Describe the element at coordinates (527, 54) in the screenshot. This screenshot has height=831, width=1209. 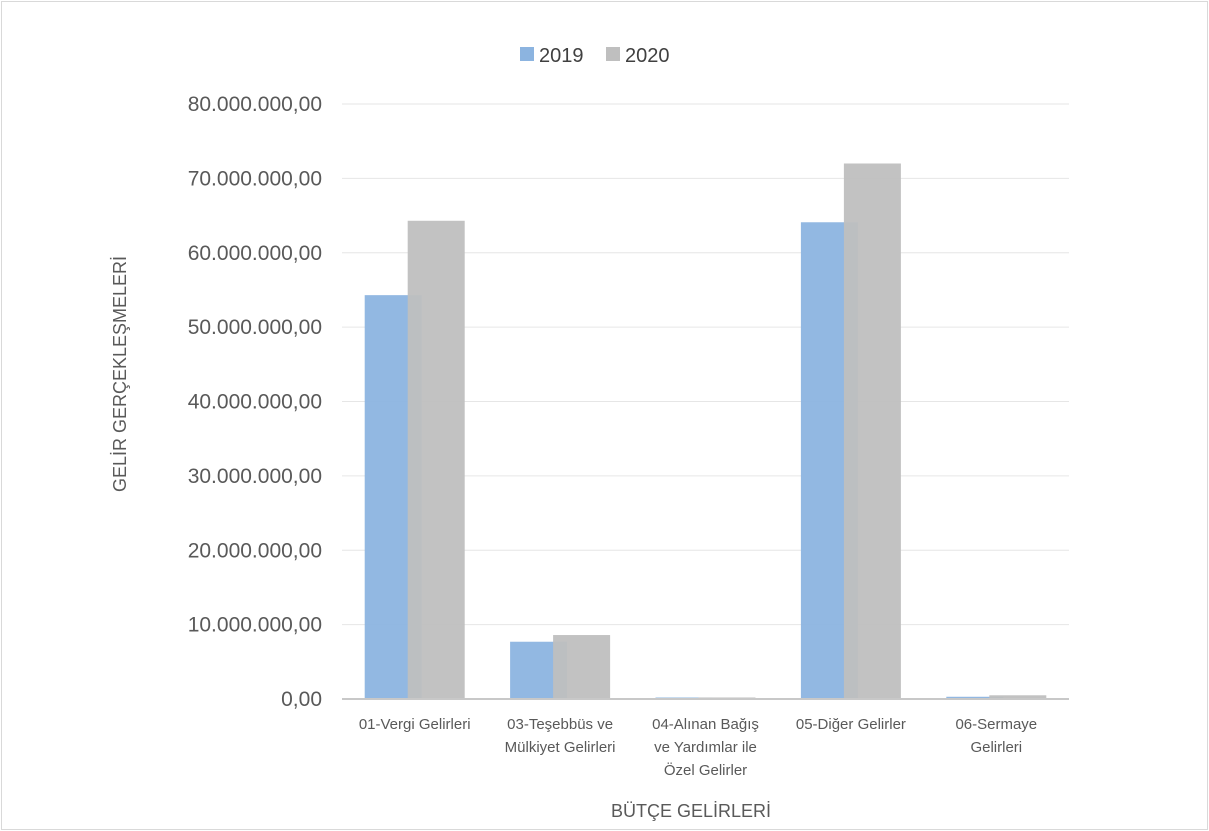
I see `legend-swatch-2019` at that location.